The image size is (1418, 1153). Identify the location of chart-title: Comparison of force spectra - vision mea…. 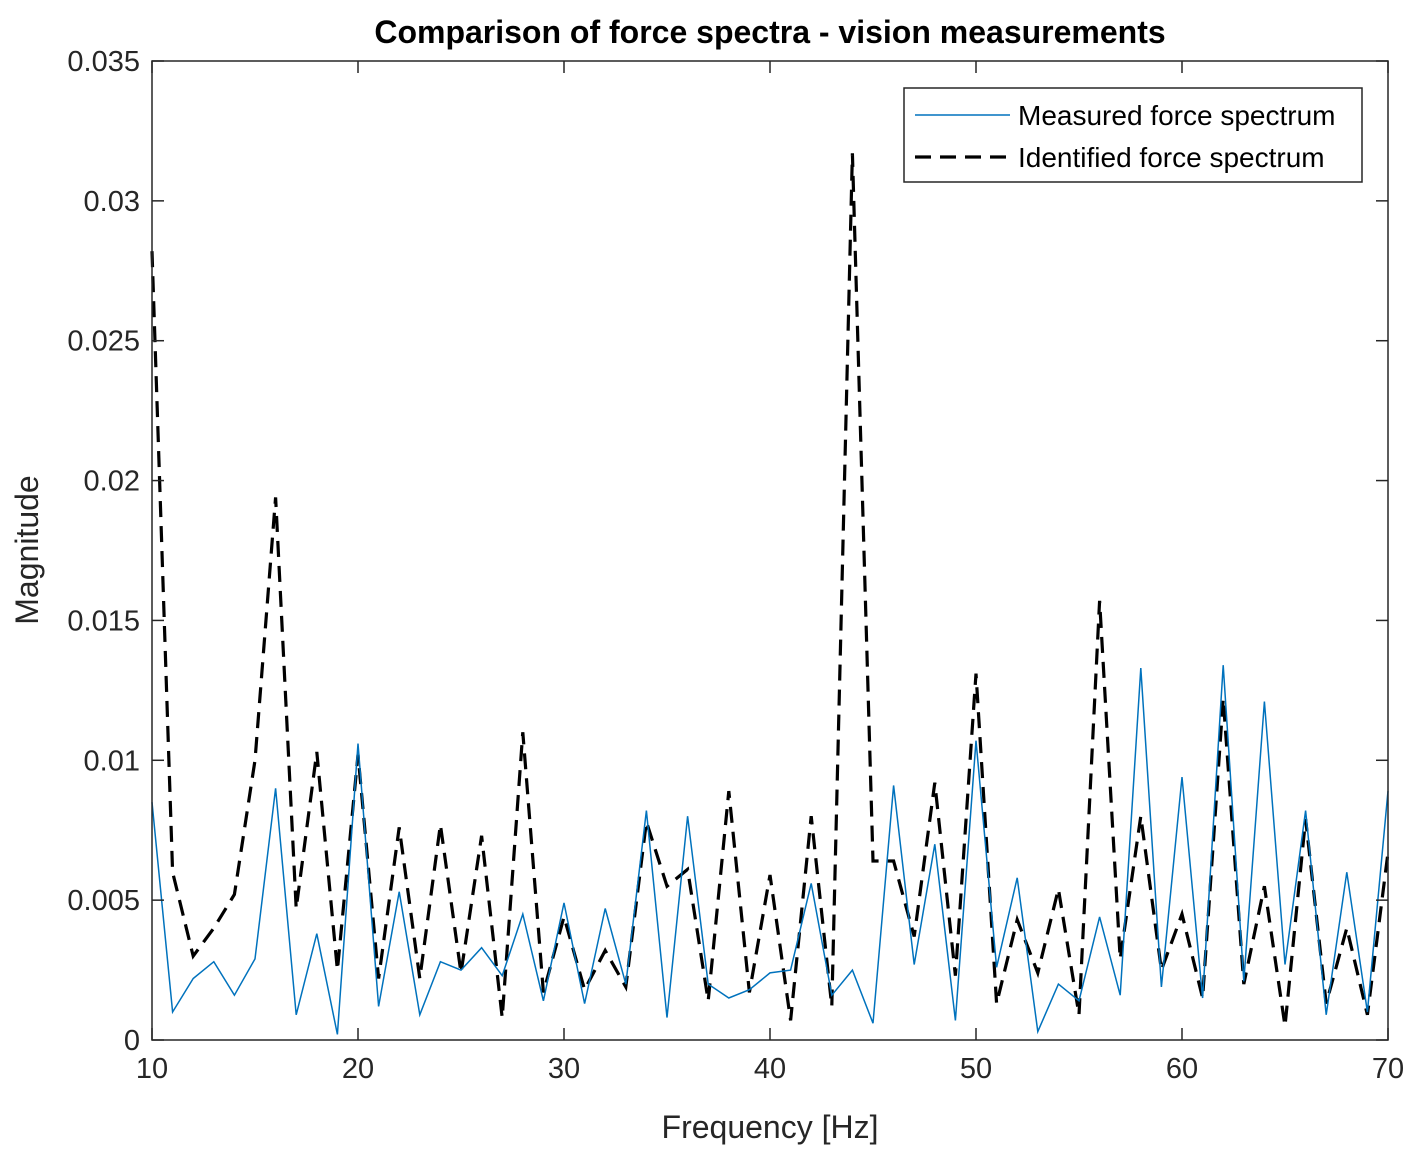
(769, 32).